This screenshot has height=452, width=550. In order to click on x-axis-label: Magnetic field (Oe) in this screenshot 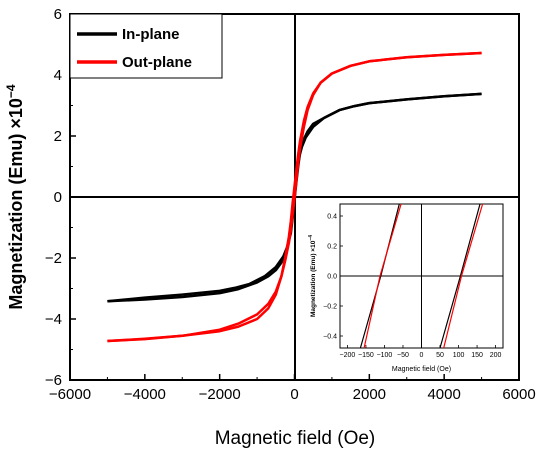, I will do `click(295, 438)`.